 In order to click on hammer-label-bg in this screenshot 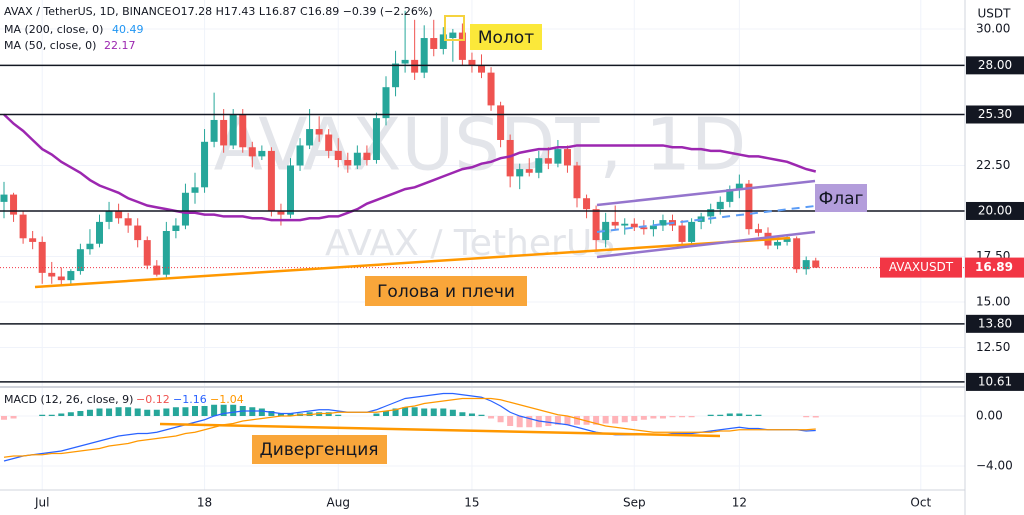, I will do `click(506, 37)`.